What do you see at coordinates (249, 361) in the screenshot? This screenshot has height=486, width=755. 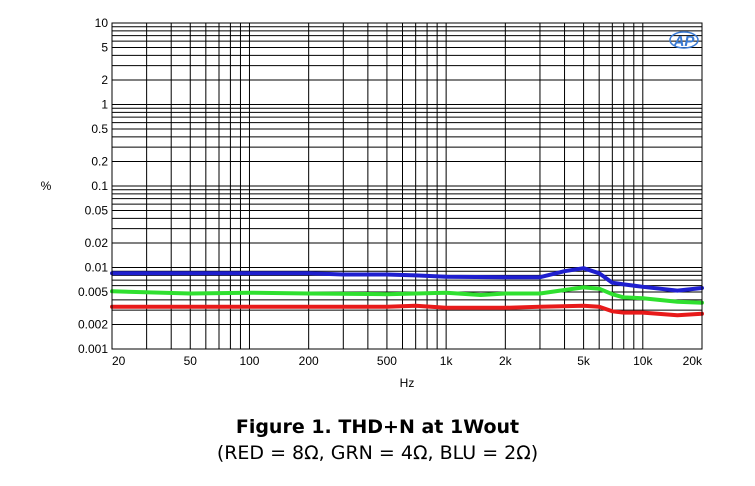 I see `x-tick-label: 100` at bounding box center [249, 361].